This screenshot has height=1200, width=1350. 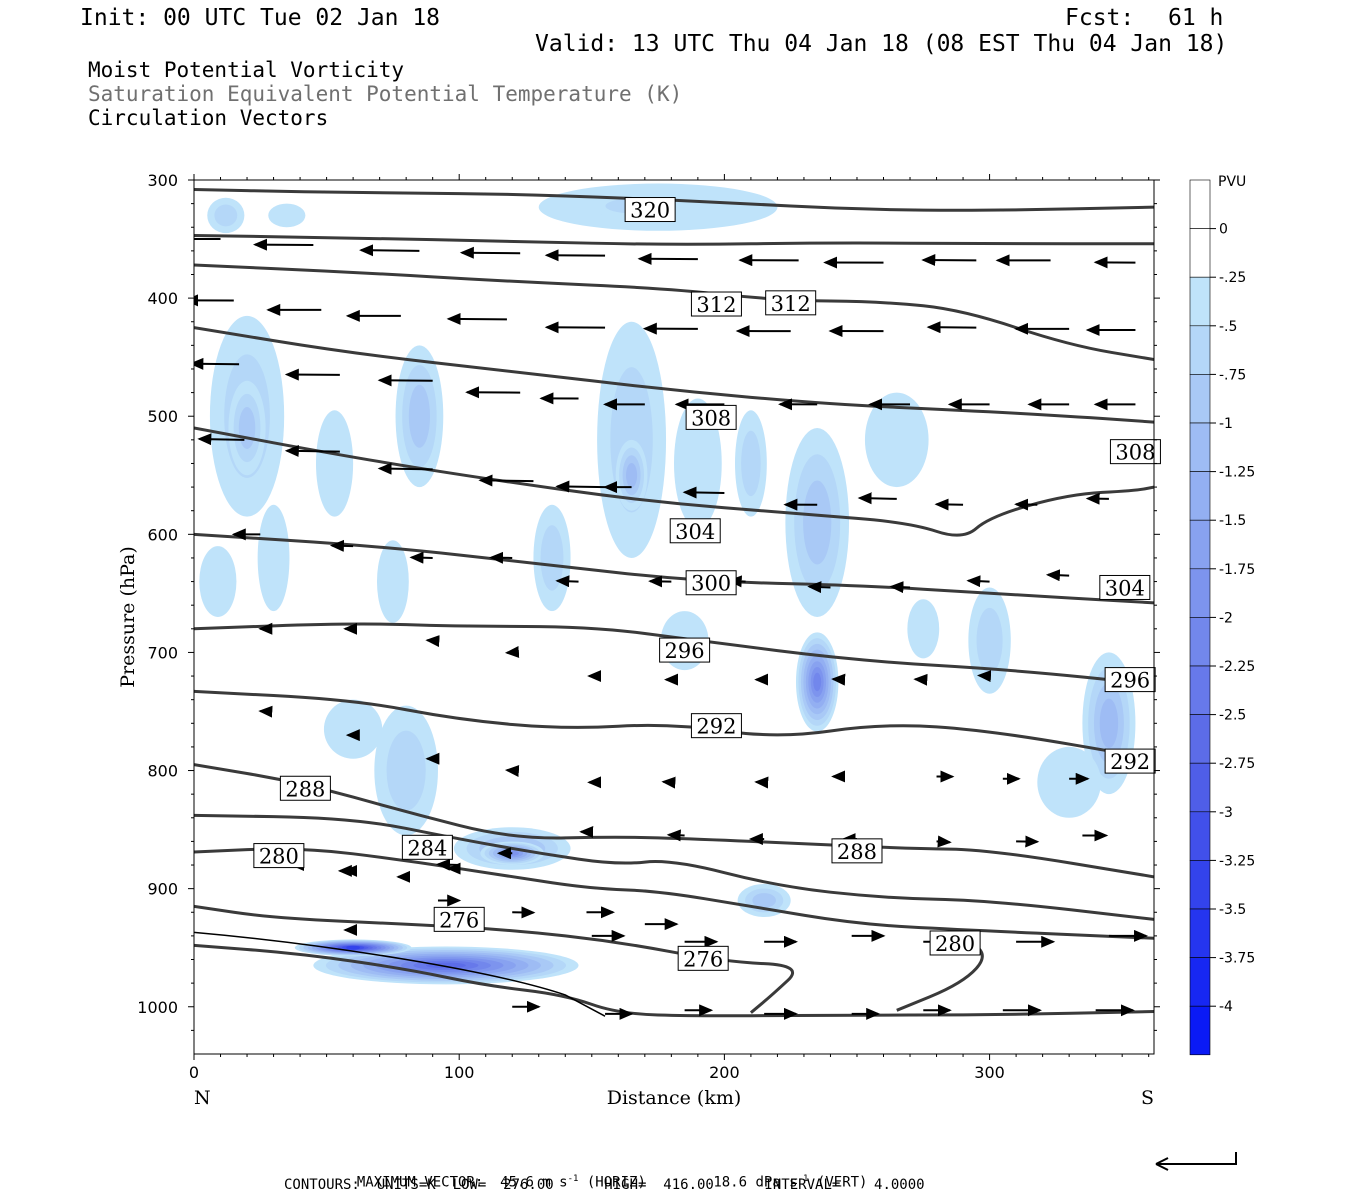 I want to click on colorbar-level-label: -3.75, so click(x=1237, y=959).